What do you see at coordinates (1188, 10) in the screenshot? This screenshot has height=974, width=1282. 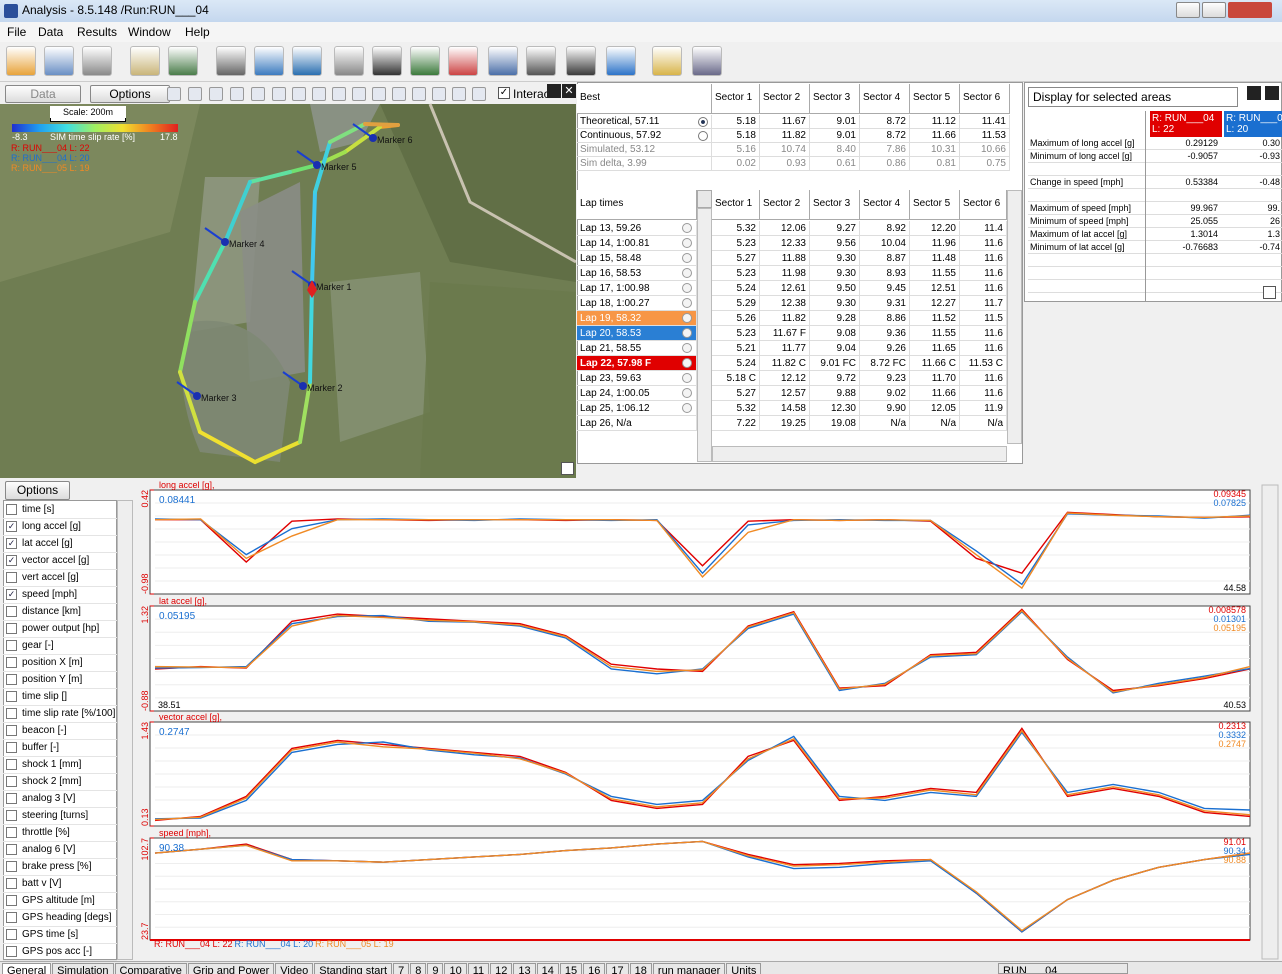 I see `minimize-button` at bounding box center [1188, 10].